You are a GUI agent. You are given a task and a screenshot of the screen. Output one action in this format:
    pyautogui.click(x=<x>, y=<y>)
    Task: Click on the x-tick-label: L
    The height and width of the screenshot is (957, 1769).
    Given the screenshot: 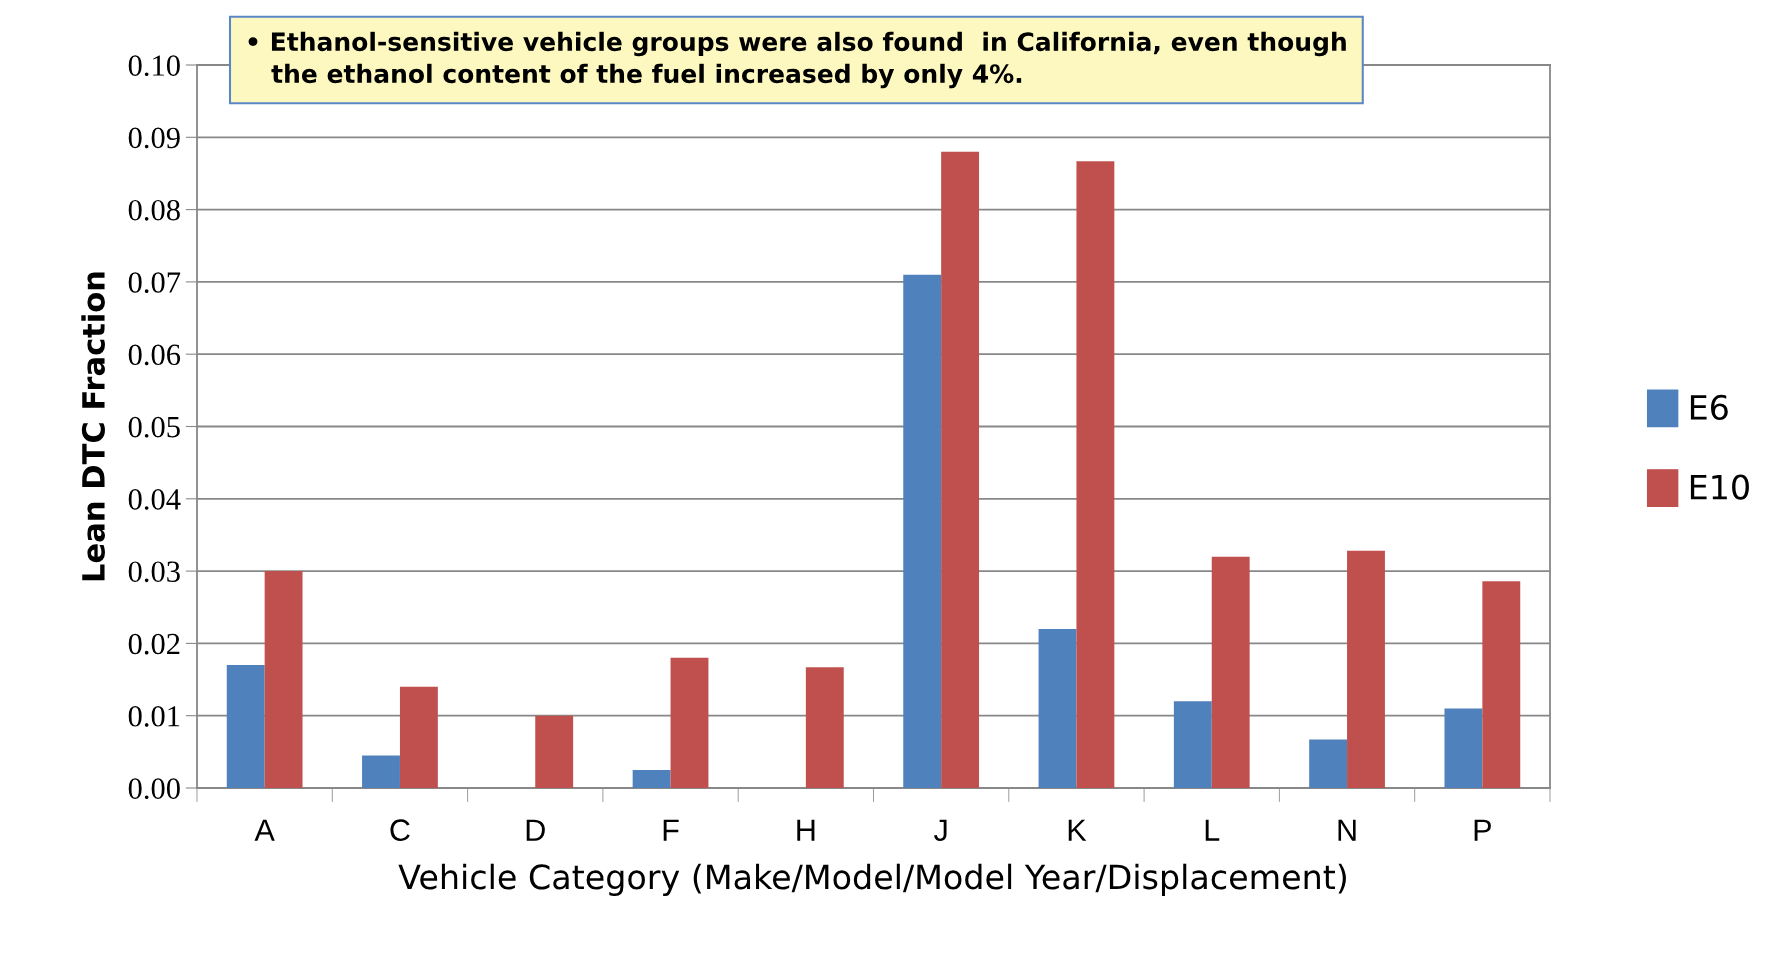 What is the action you would take?
    pyautogui.click(x=1212, y=830)
    